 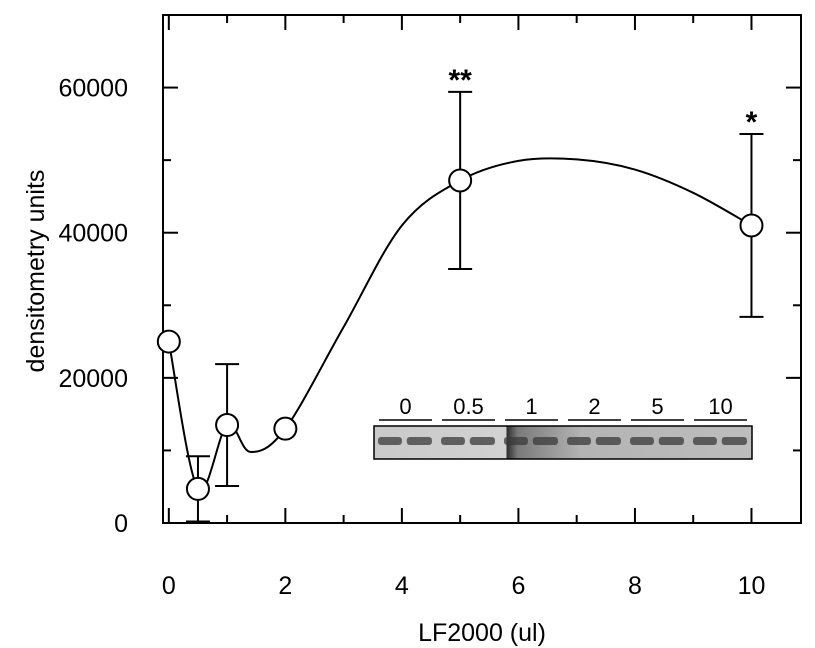 I want to click on lane-label: 0.5, so click(x=468, y=406).